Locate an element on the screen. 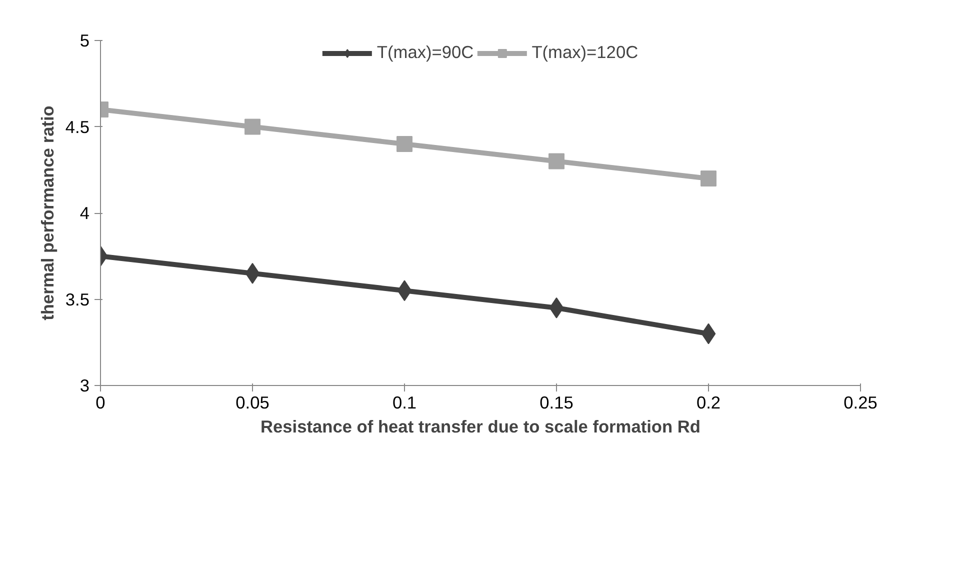  y-tick-label: 3 is located at coordinates (85, 386).